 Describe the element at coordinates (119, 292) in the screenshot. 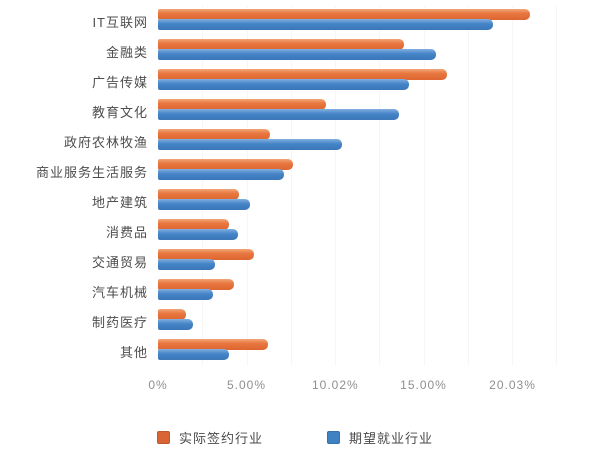

I see `category-label: 汽车机械` at that location.